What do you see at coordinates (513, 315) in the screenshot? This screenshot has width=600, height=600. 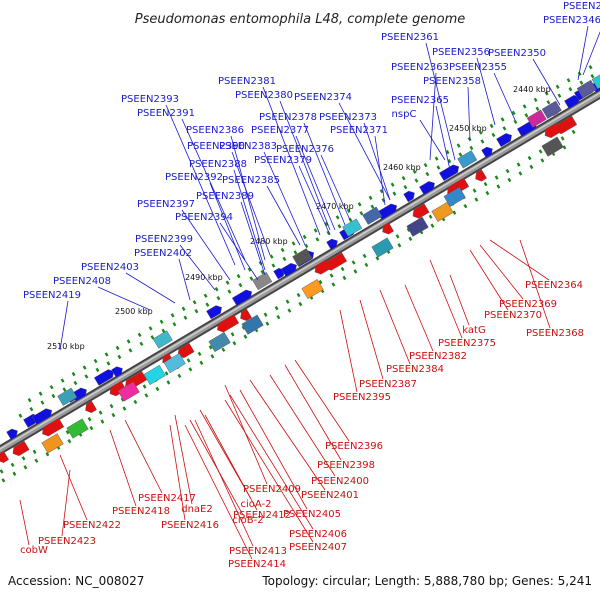 I see `gene-label-minus: PSEEN2370` at bounding box center [513, 315].